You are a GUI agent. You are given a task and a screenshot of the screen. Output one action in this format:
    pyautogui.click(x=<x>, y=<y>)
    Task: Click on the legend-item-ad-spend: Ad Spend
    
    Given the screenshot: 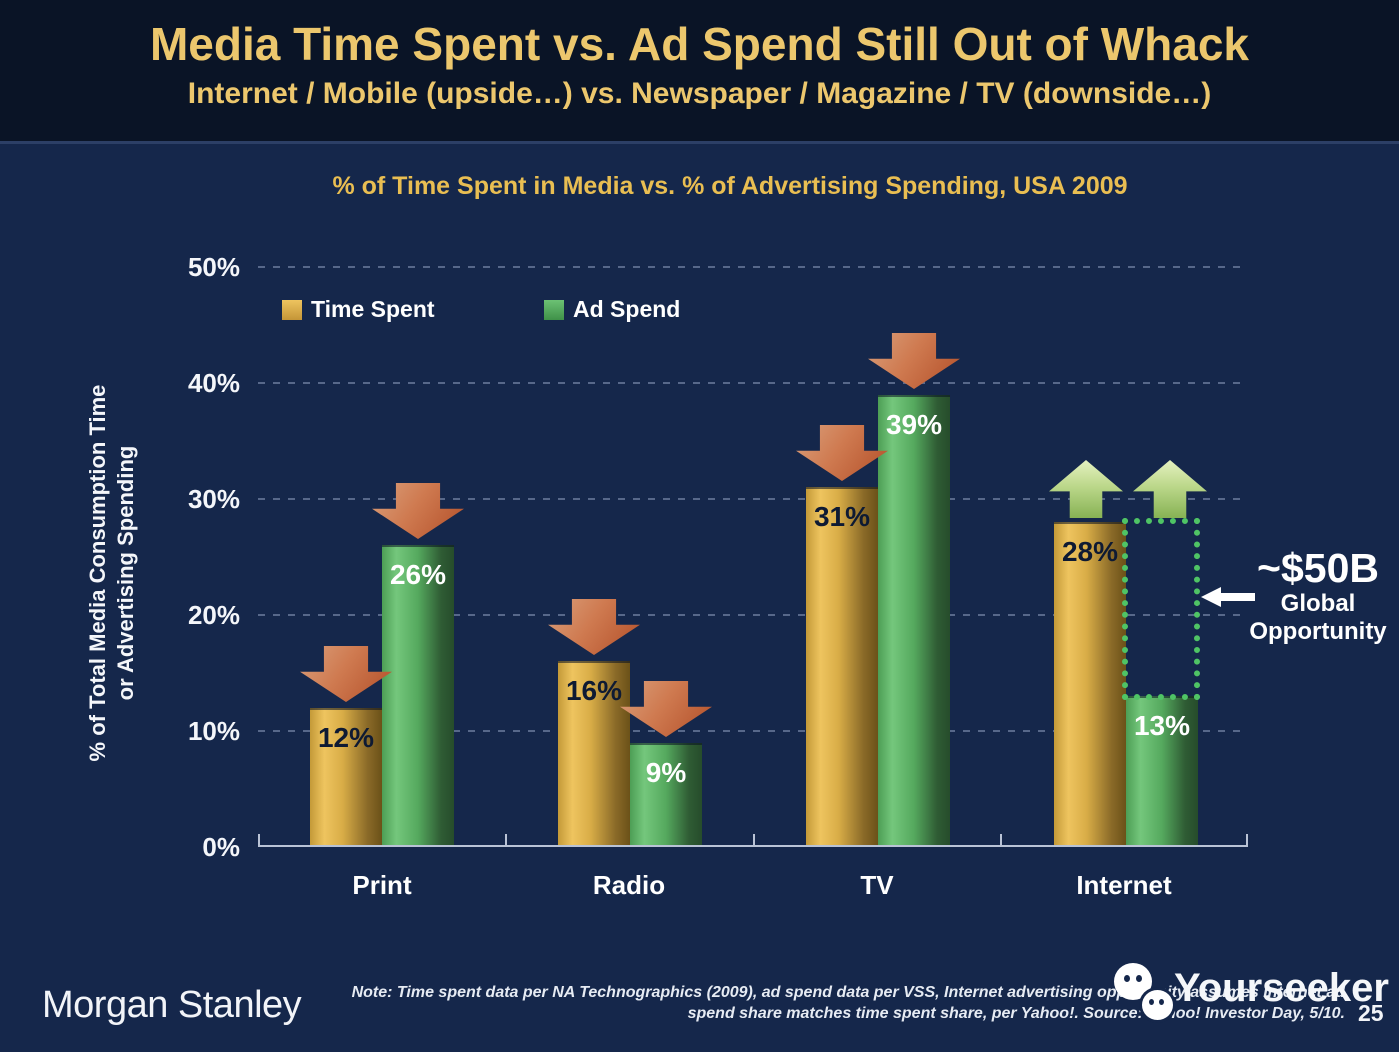 What is the action you would take?
    pyautogui.click(x=612, y=309)
    